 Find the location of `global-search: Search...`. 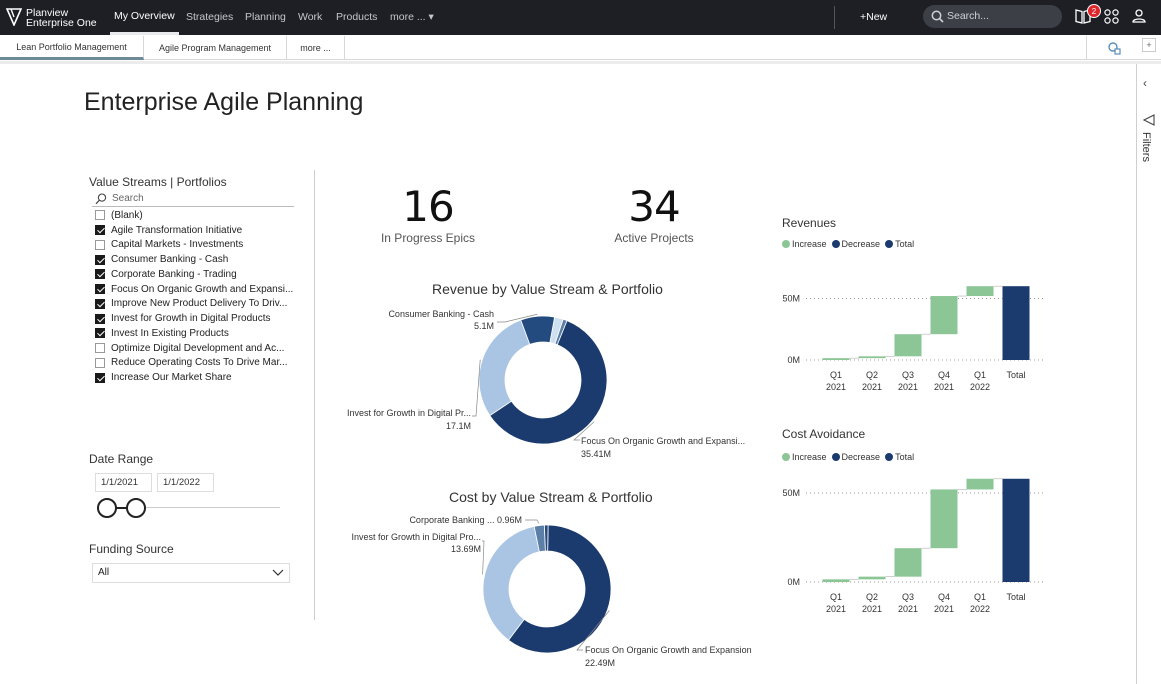

global-search: Search... is located at coordinates (992, 16).